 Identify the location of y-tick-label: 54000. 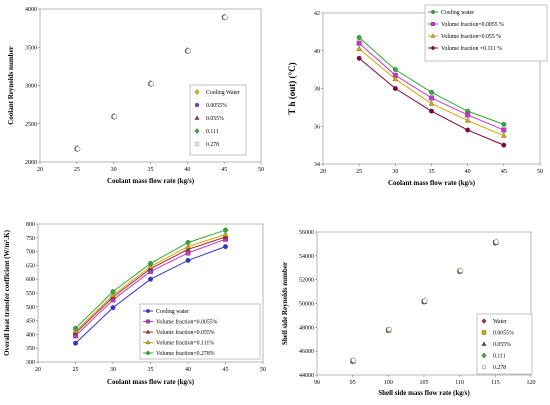
(306, 257).